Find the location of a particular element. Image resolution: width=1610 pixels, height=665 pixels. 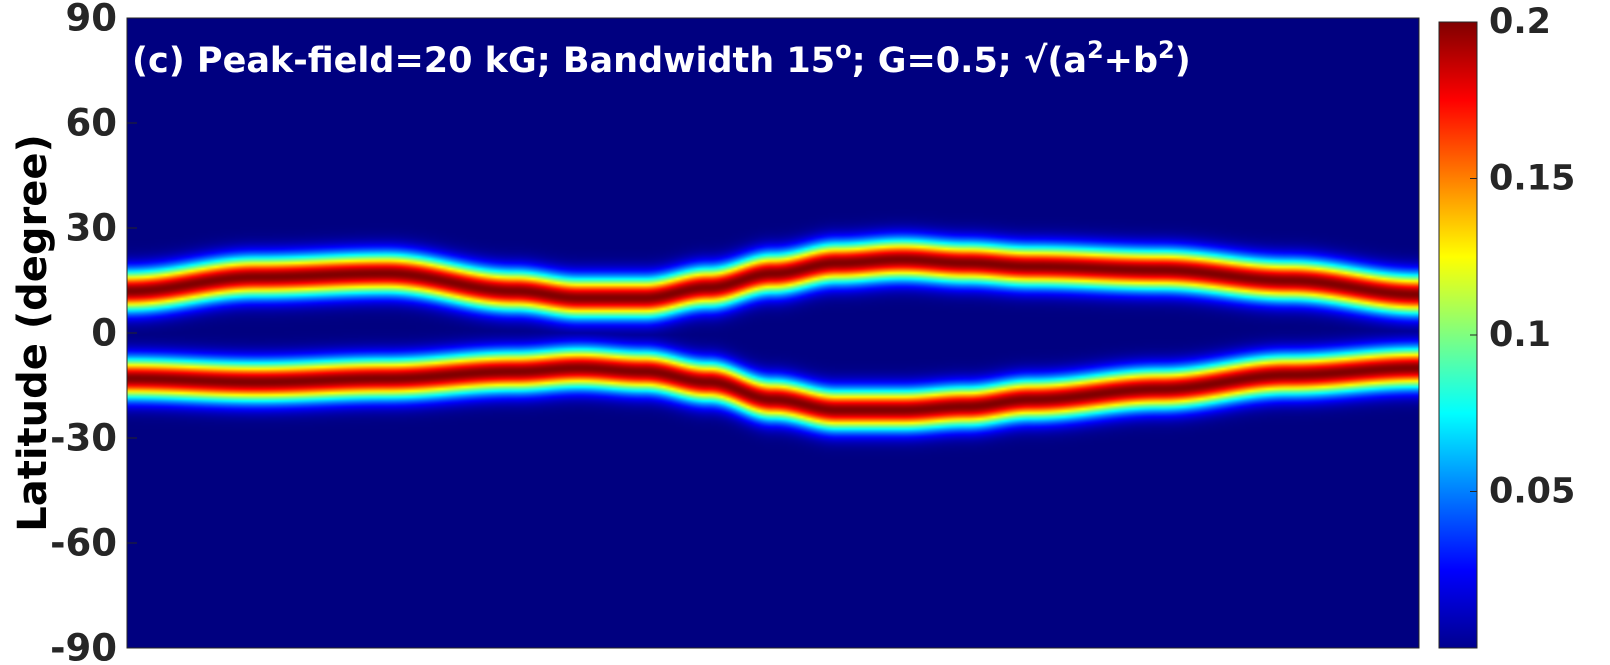

y-axis: 90 60 30 0 -30 -60 -90 is located at coordinates (93, 332).